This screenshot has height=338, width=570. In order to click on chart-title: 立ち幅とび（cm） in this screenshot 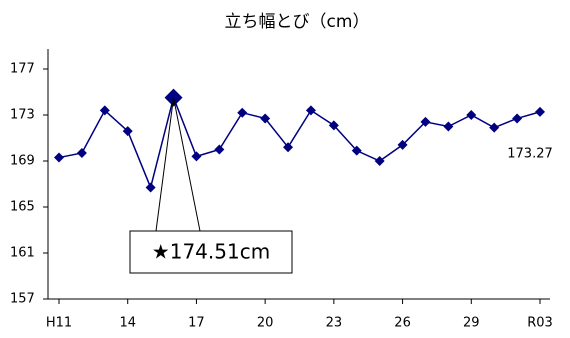, I will do `click(297, 22)`.